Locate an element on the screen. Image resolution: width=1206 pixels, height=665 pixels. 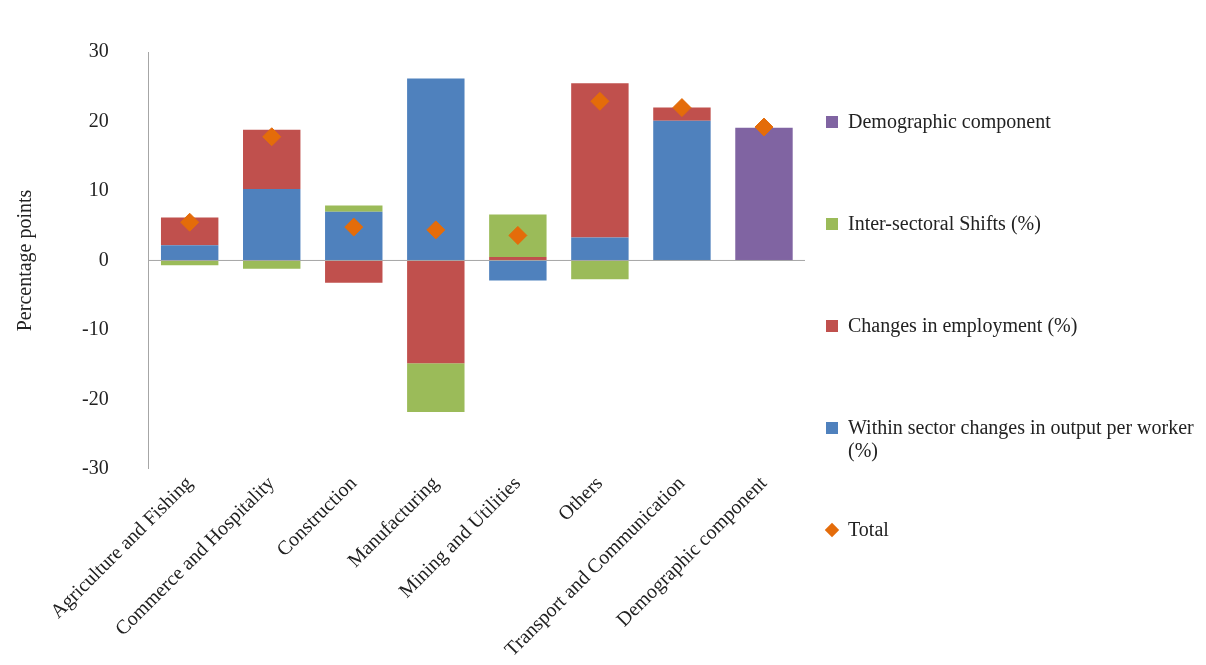
y-tick-label: 0 is located at coordinates (103, 258).